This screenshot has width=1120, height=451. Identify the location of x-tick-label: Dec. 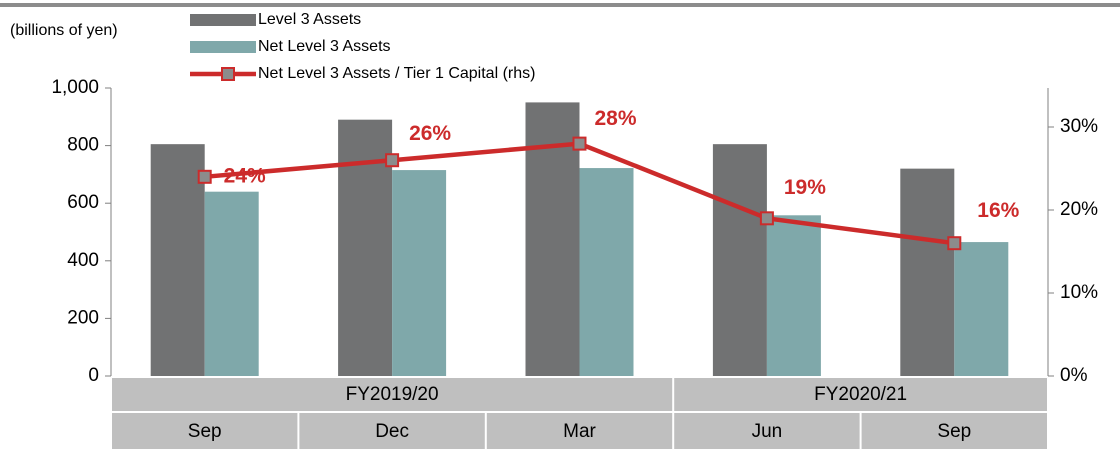
(392, 431).